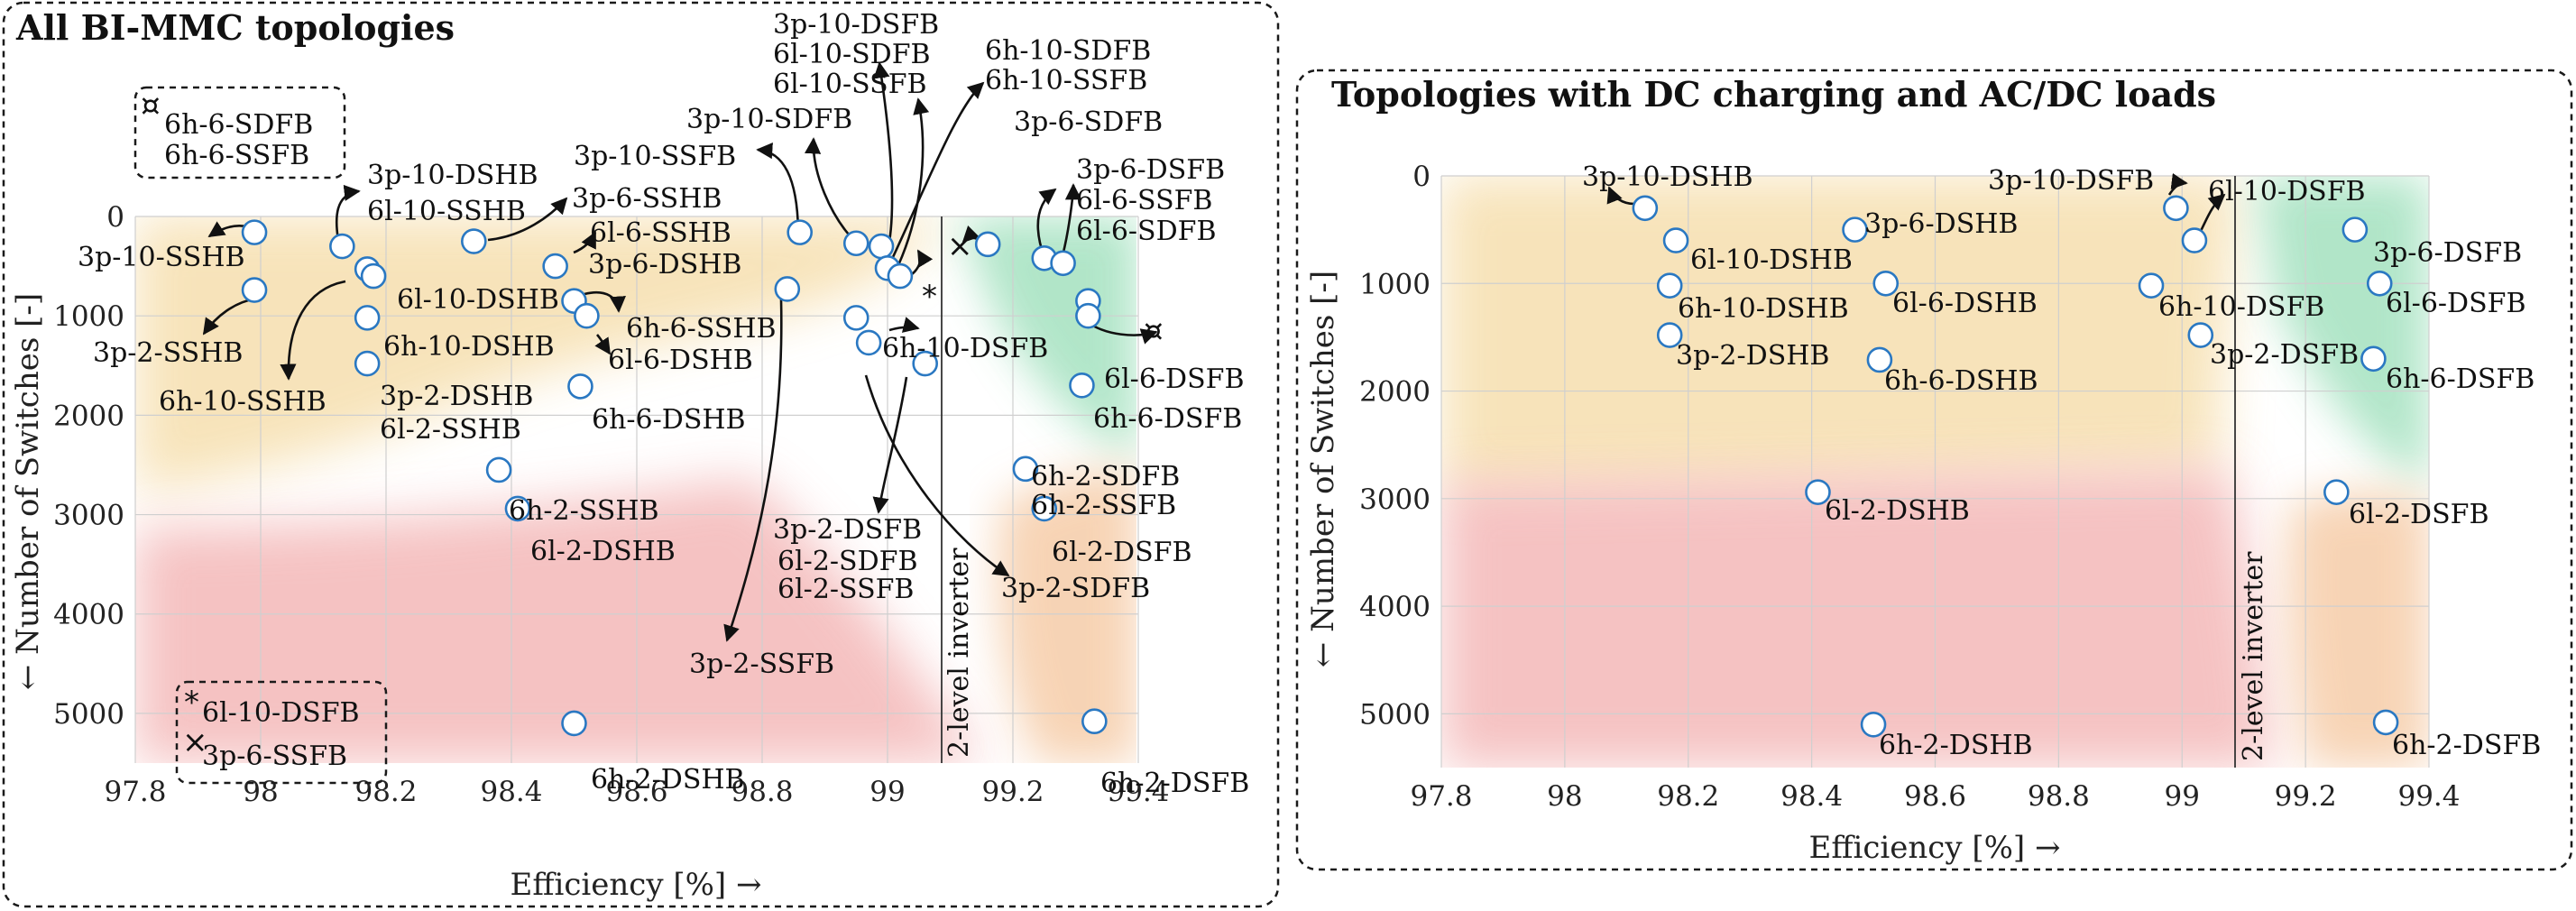 Image resolution: width=2576 pixels, height=911 pixels. What do you see at coordinates (1103, 506) in the screenshot?
I see `point-label: 6h-2-SSFB` at bounding box center [1103, 506].